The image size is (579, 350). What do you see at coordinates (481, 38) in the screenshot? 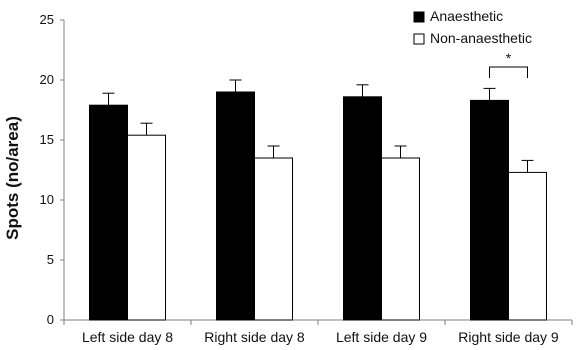
I see `legend-label-non-anaesthetic: Non-anaesthetic` at bounding box center [481, 38].